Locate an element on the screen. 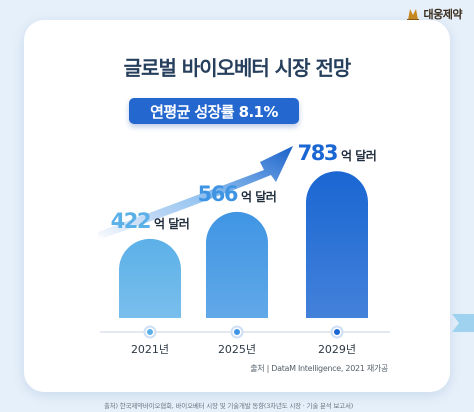 This screenshot has width=474, height=412. source-note: 출처 | DataM Intelligence, 2021 재가공 is located at coordinates (319, 368).